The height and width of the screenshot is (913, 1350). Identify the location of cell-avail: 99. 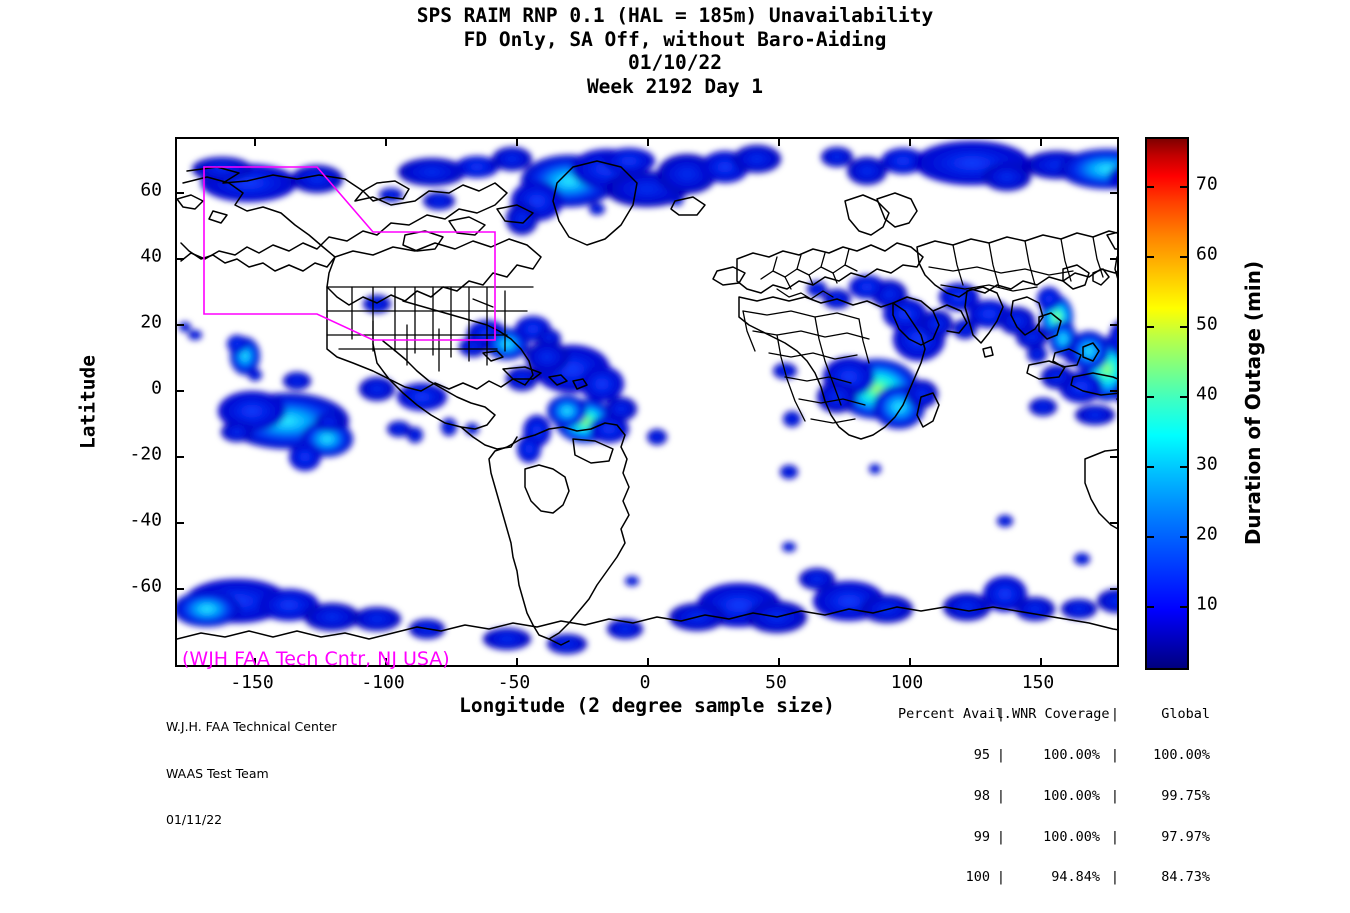
(981, 836).